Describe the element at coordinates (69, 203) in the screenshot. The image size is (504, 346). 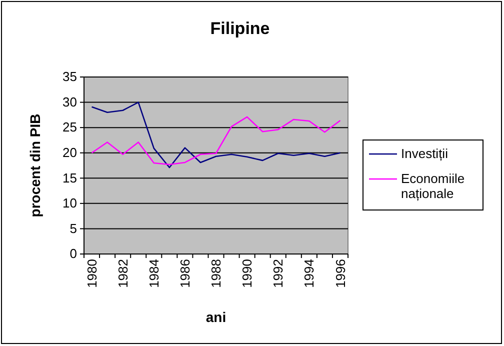
I see `y-tick-label: 10` at that location.